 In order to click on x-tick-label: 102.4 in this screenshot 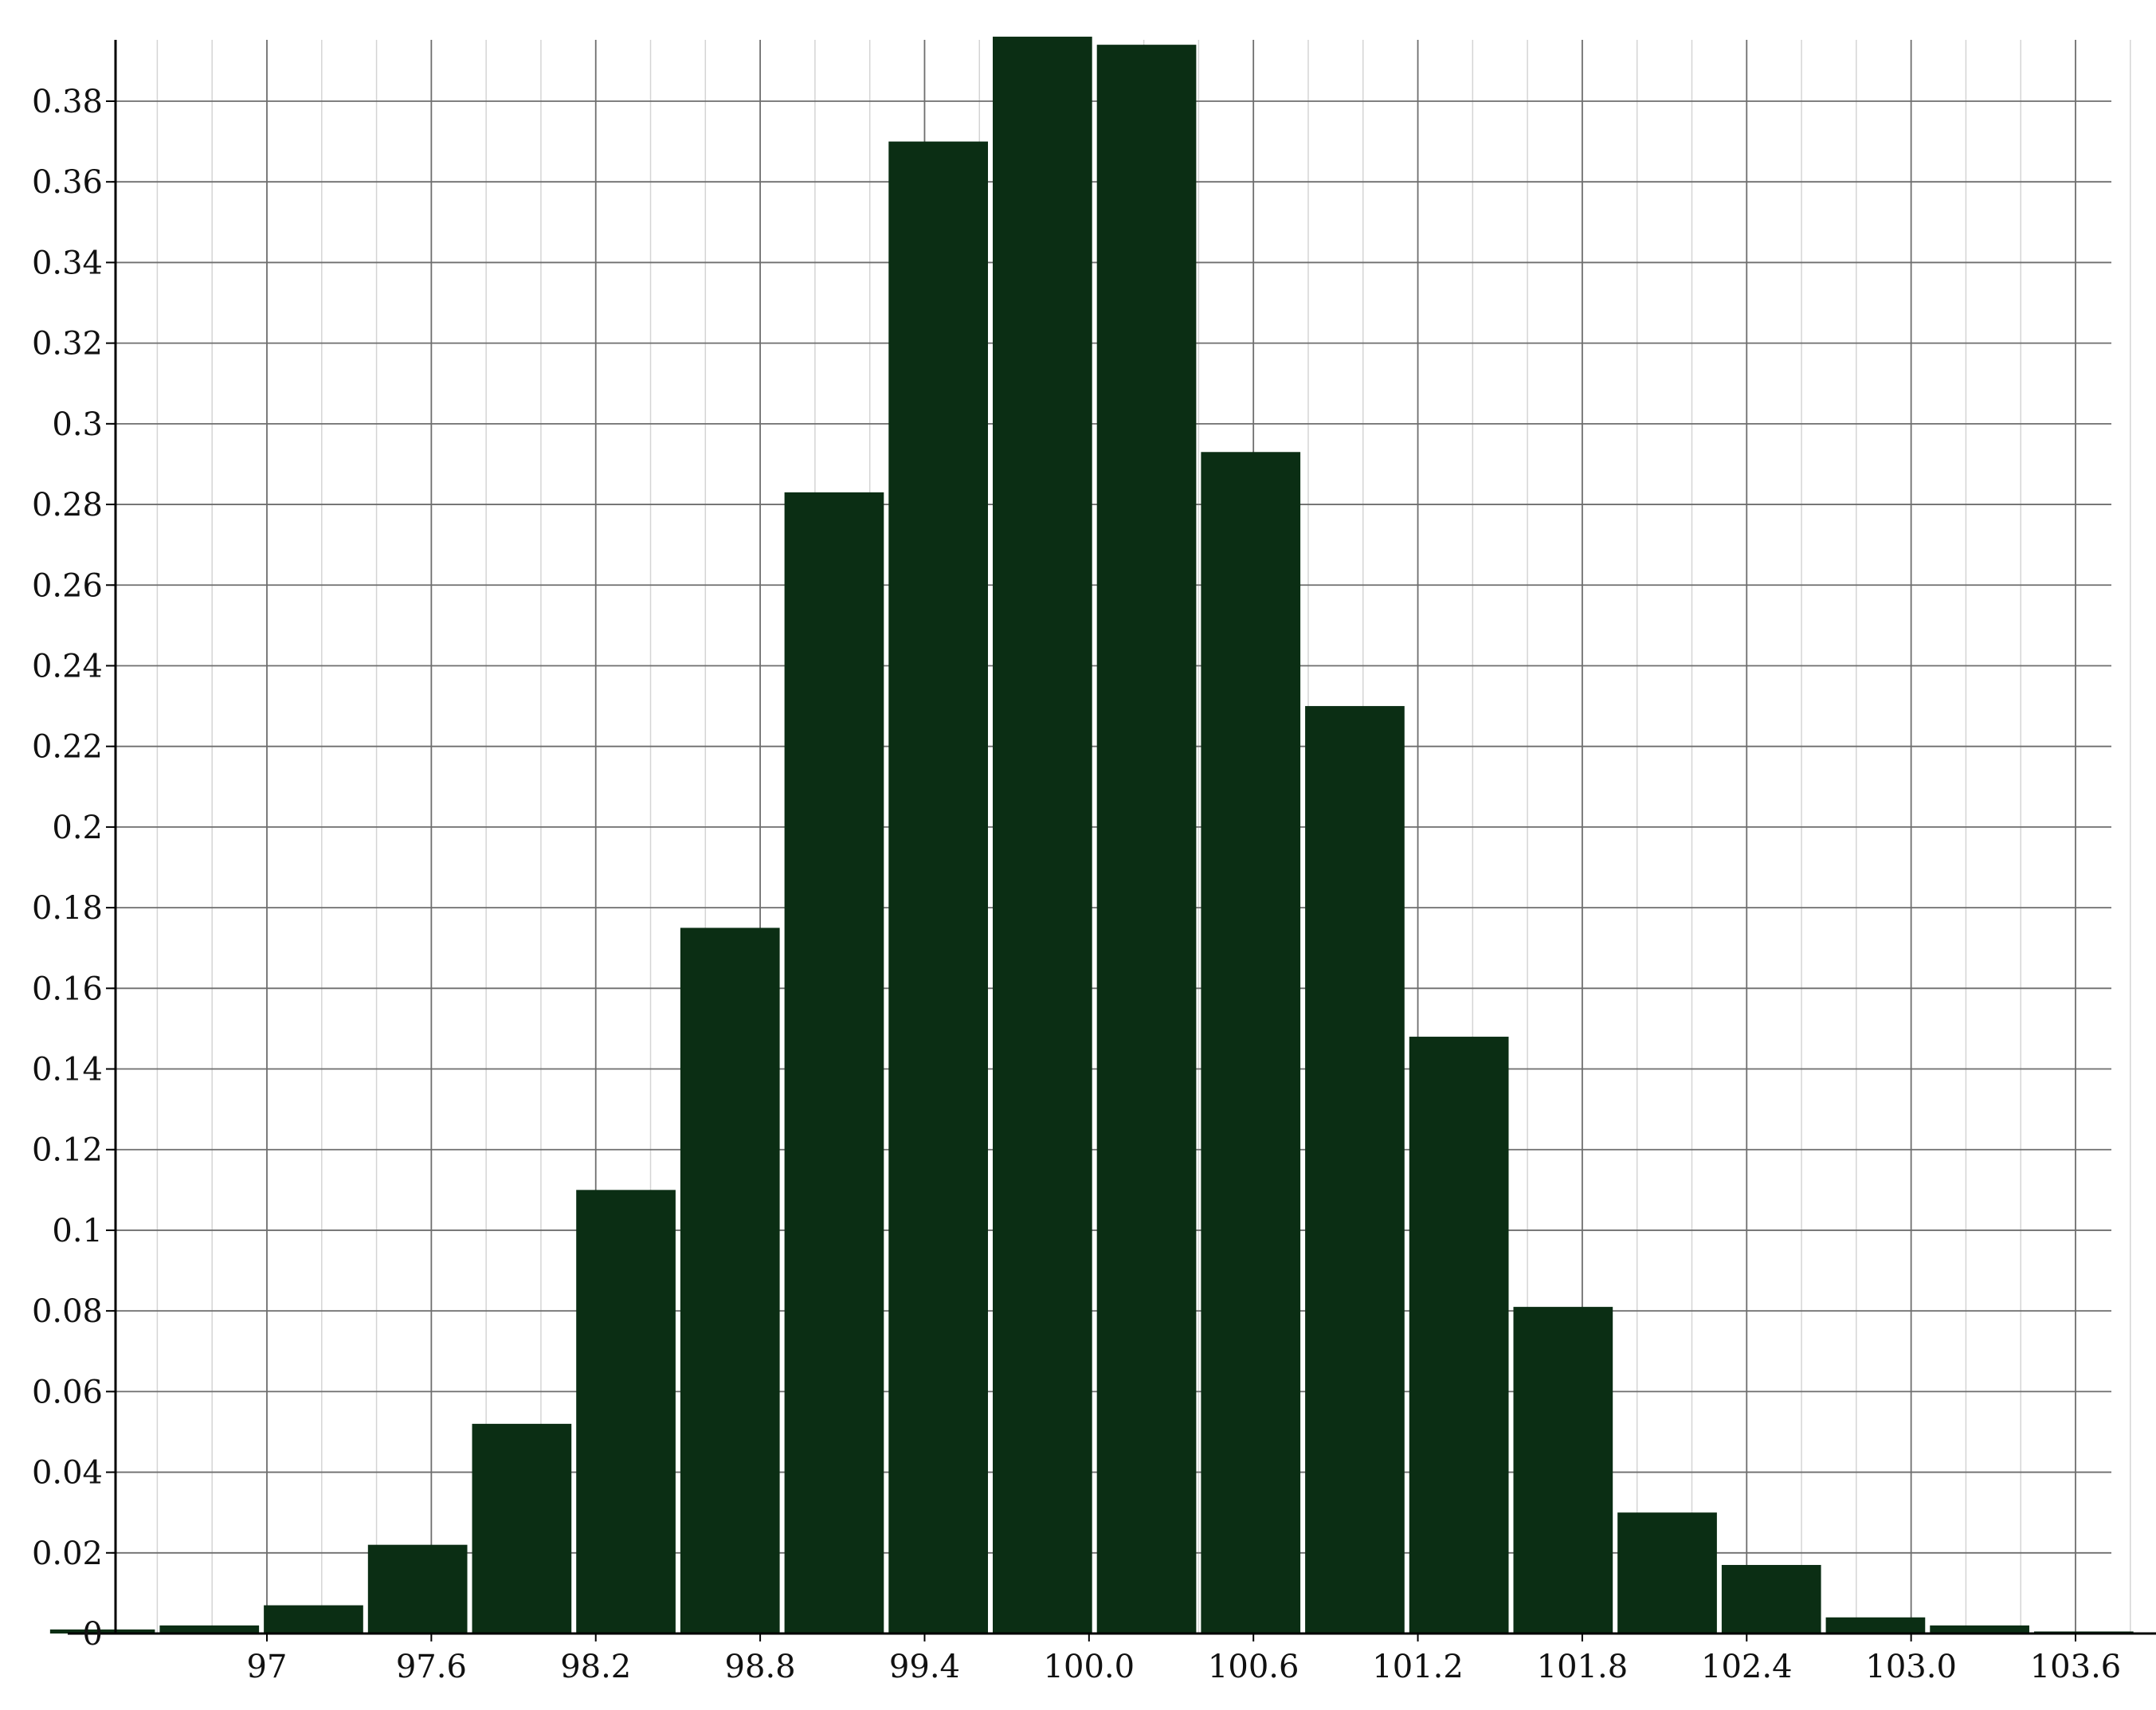, I will do `click(1747, 1667)`.